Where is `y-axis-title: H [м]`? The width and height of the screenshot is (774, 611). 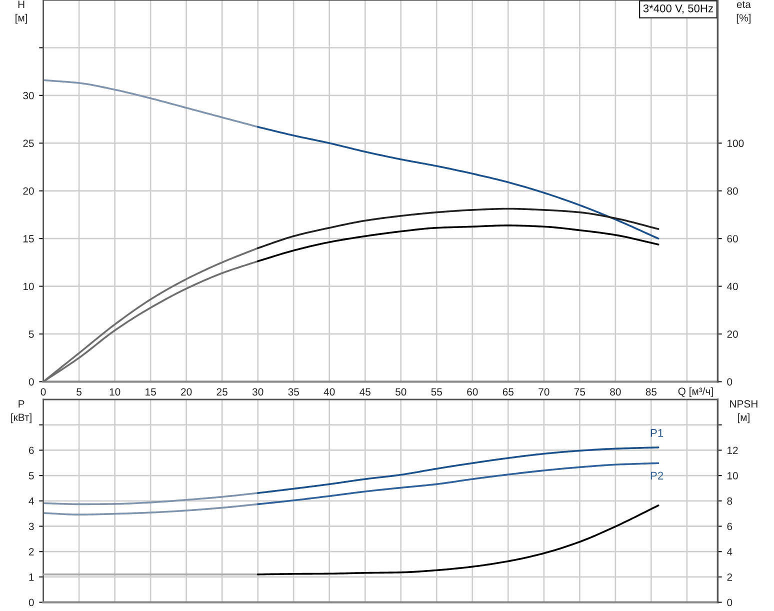
y-axis-title: H [м] is located at coordinates (22, 12).